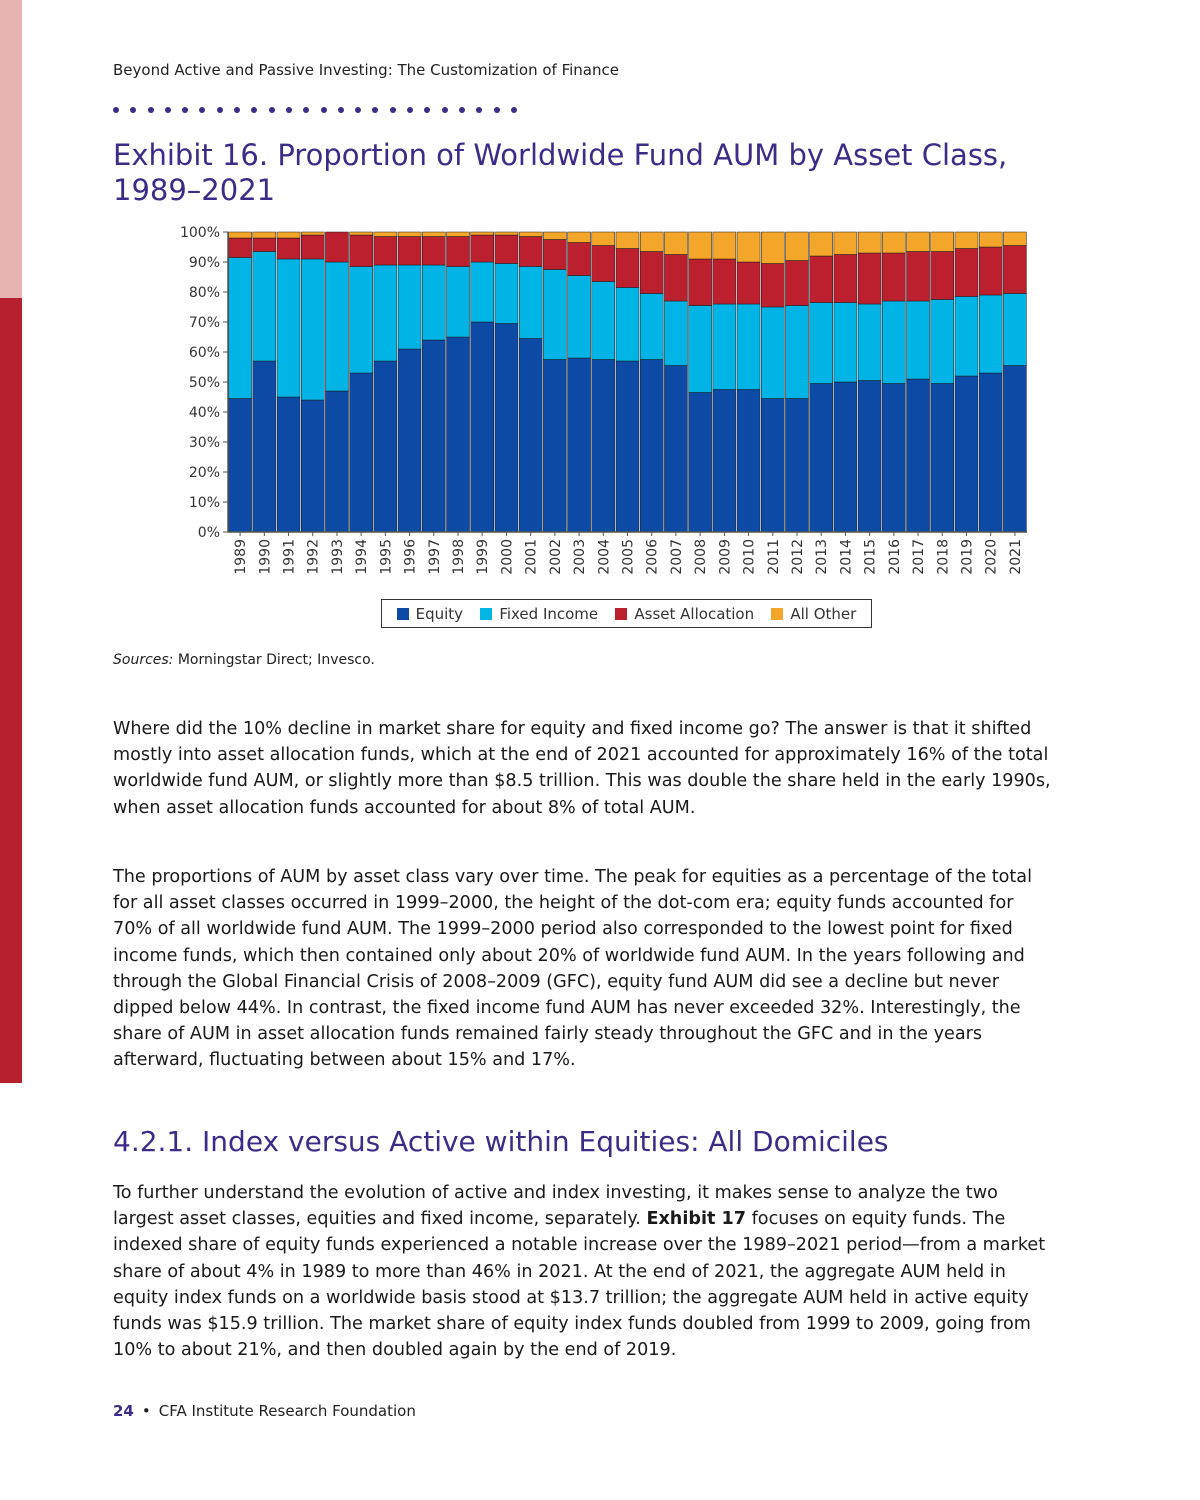 Image resolution: width=1200 pixels, height=1500 pixels. What do you see at coordinates (627, 240) in the screenshot?
I see `bar-all-other-2005` at bounding box center [627, 240].